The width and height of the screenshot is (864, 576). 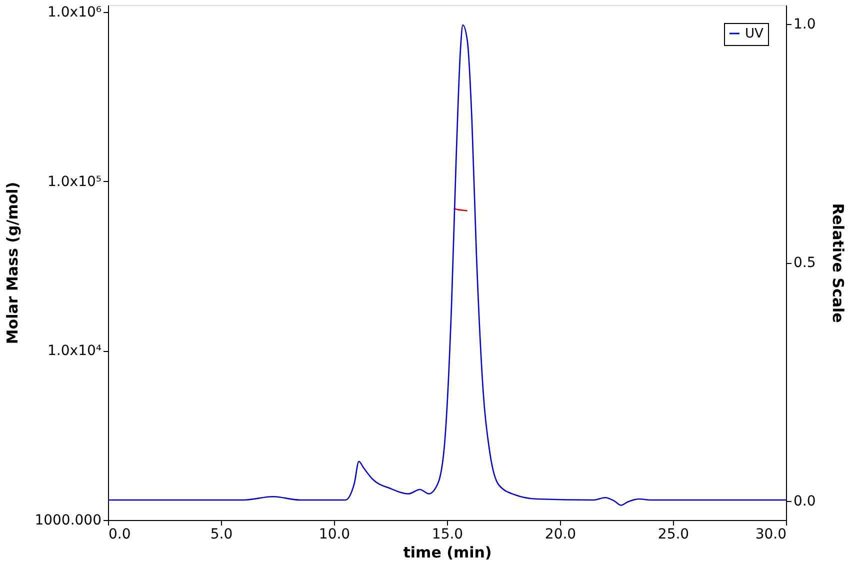 I want to click on y2-tick-label: 1.0, so click(x=805, y=24).